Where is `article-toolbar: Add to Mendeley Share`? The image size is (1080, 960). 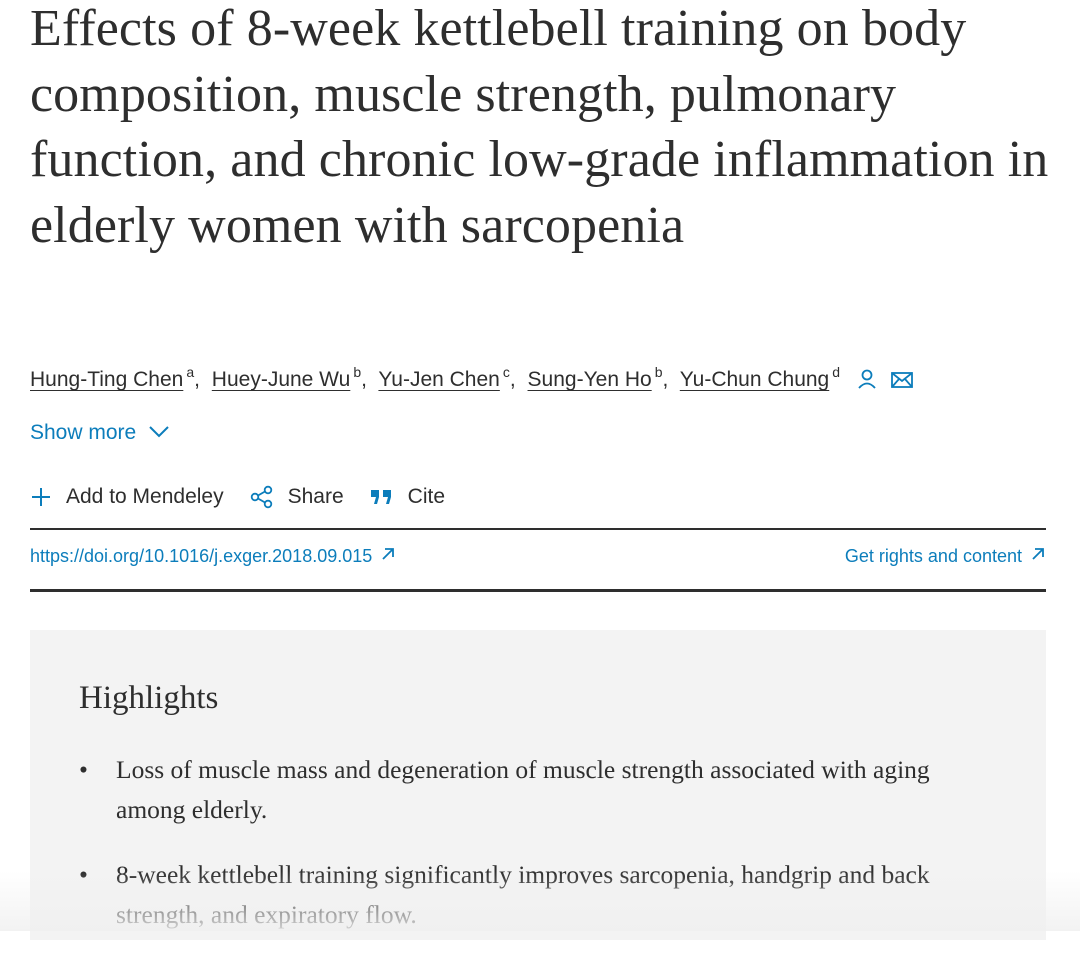
article-toolbar: Add to Mendeley Share is located at coordinates (250, 497).